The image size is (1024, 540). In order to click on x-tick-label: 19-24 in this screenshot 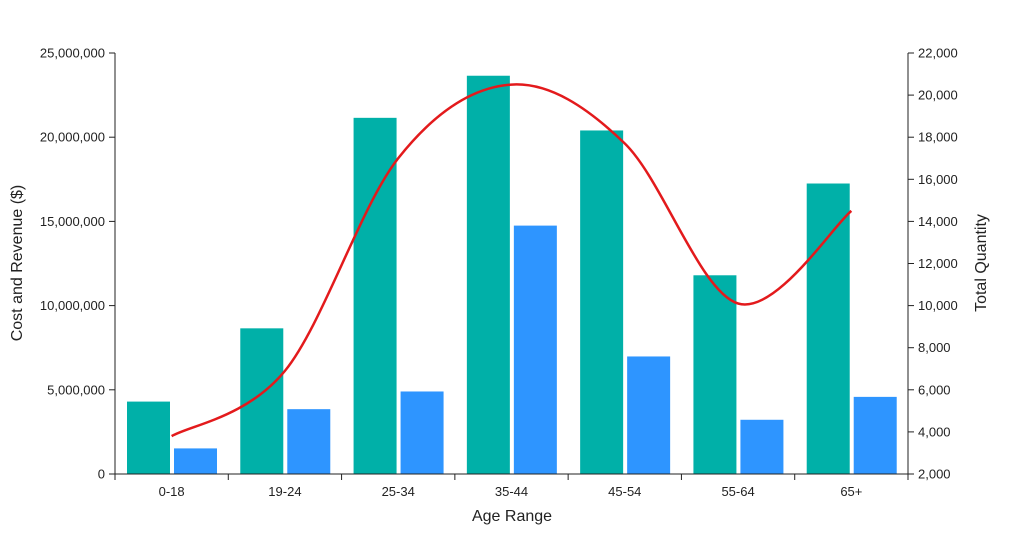, I will do `click(284, 491)`.